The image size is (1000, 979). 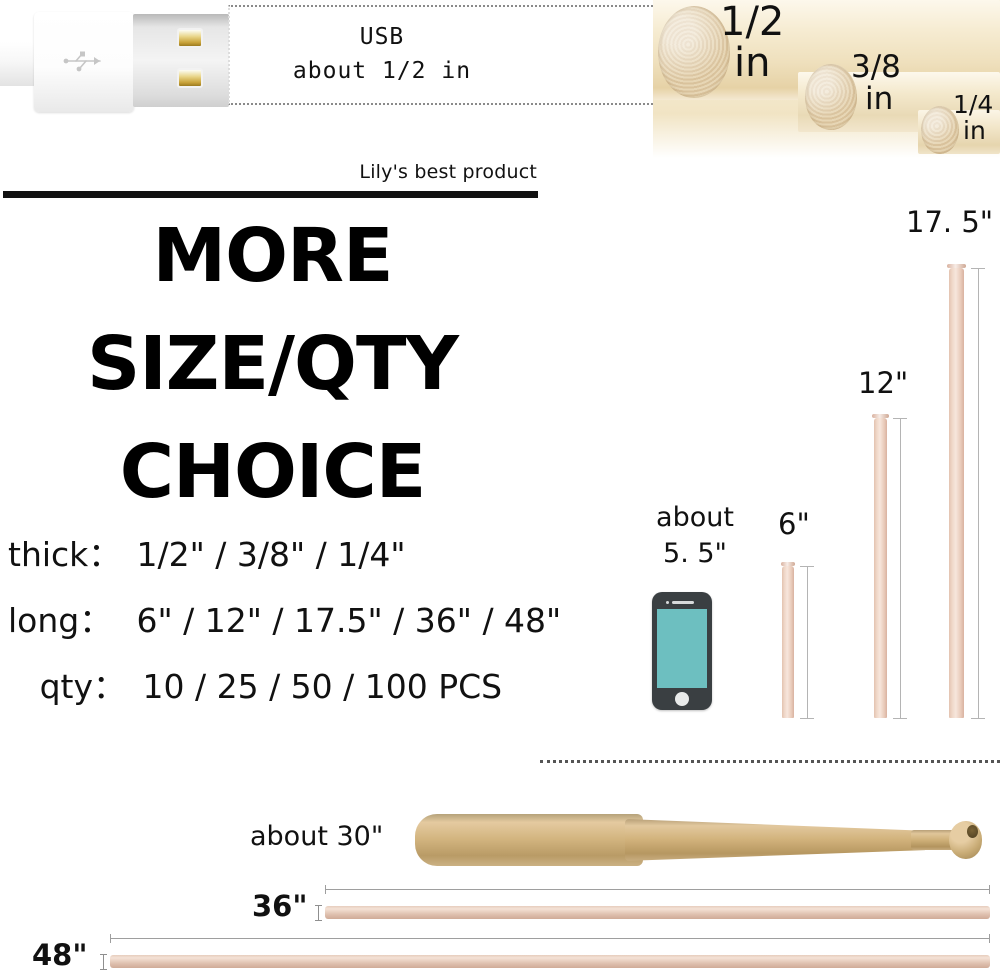 I want to click on spec-label-long: long：, so click(x=60, y=620).